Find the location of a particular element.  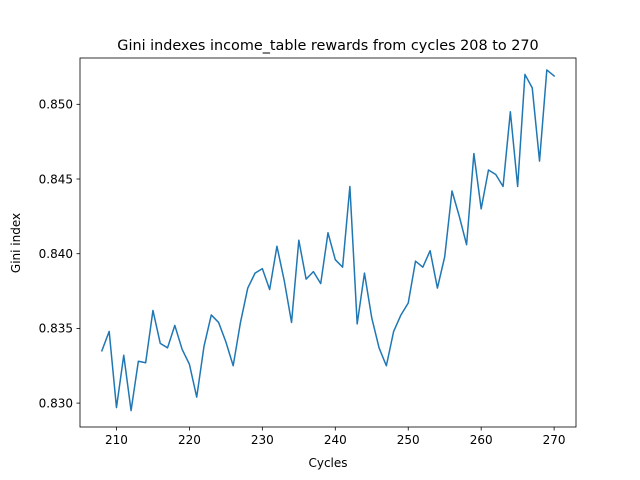

x-tick-label: 260 is located at coordinates (481, 440).